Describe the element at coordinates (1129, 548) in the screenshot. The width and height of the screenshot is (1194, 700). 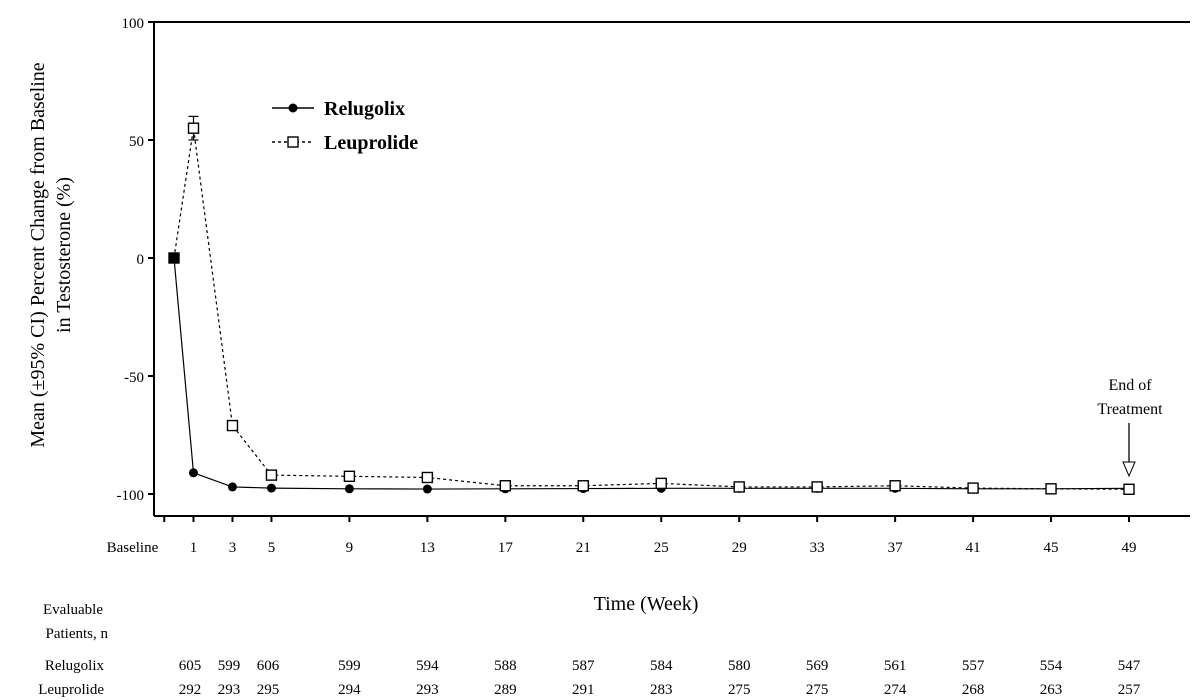
I see `x-tick-label: 49` at that location.